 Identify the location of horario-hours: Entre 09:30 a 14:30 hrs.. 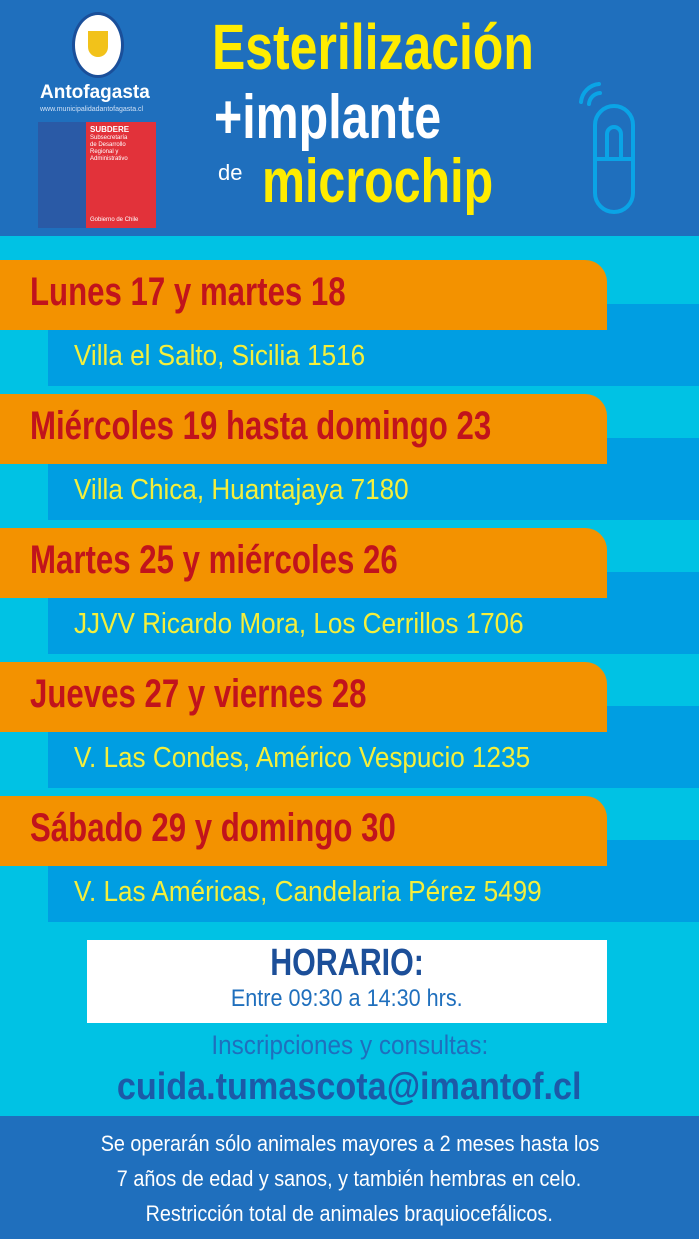
(347, 998).